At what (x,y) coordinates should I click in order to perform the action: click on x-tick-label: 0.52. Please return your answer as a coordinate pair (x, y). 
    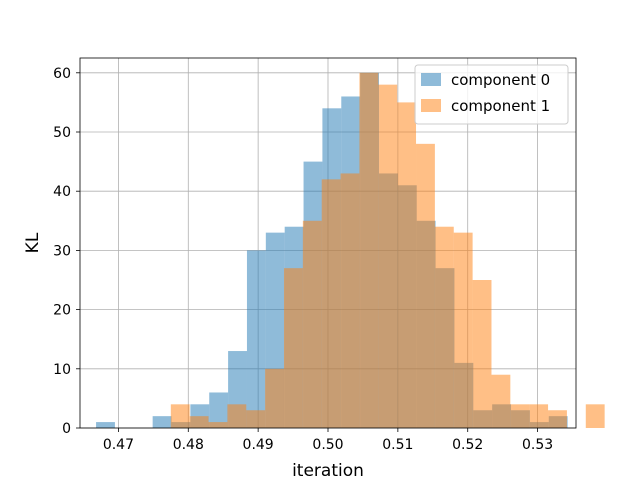
    Looking at the image, I should click on (467, 445).